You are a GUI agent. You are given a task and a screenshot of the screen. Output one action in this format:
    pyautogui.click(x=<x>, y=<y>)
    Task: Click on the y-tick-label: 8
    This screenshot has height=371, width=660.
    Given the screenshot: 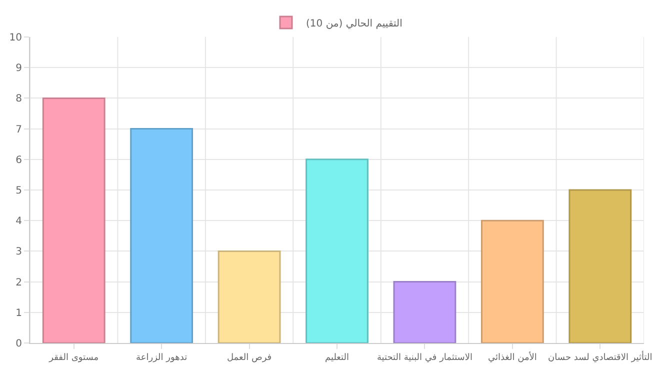 What is the action you would take?
    pyautogui.click(x=19, y=99)
    